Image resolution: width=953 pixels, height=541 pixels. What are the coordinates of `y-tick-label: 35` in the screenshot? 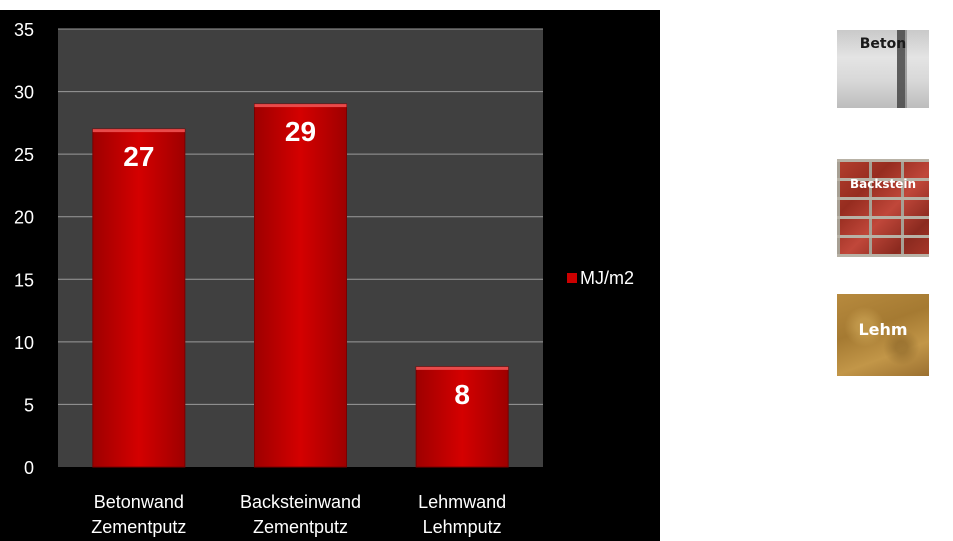 It's located at (24, 30).